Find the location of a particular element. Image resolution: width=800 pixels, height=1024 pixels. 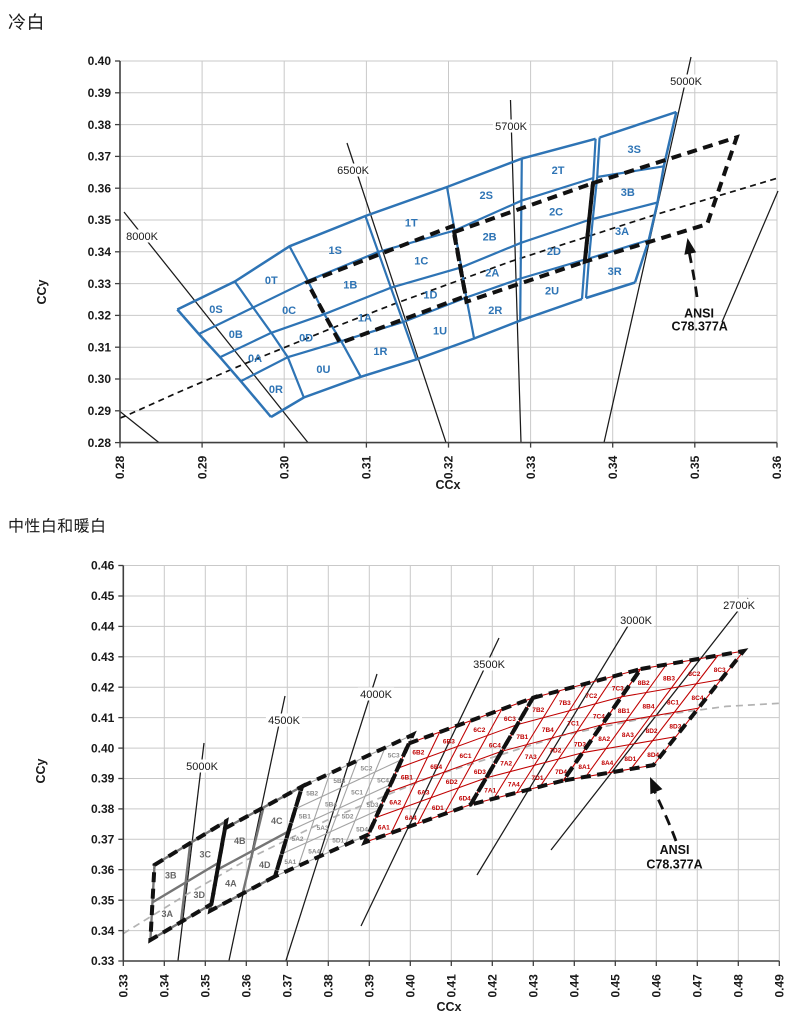

svg-text: 5A2 is located at coordinates (298, 839).